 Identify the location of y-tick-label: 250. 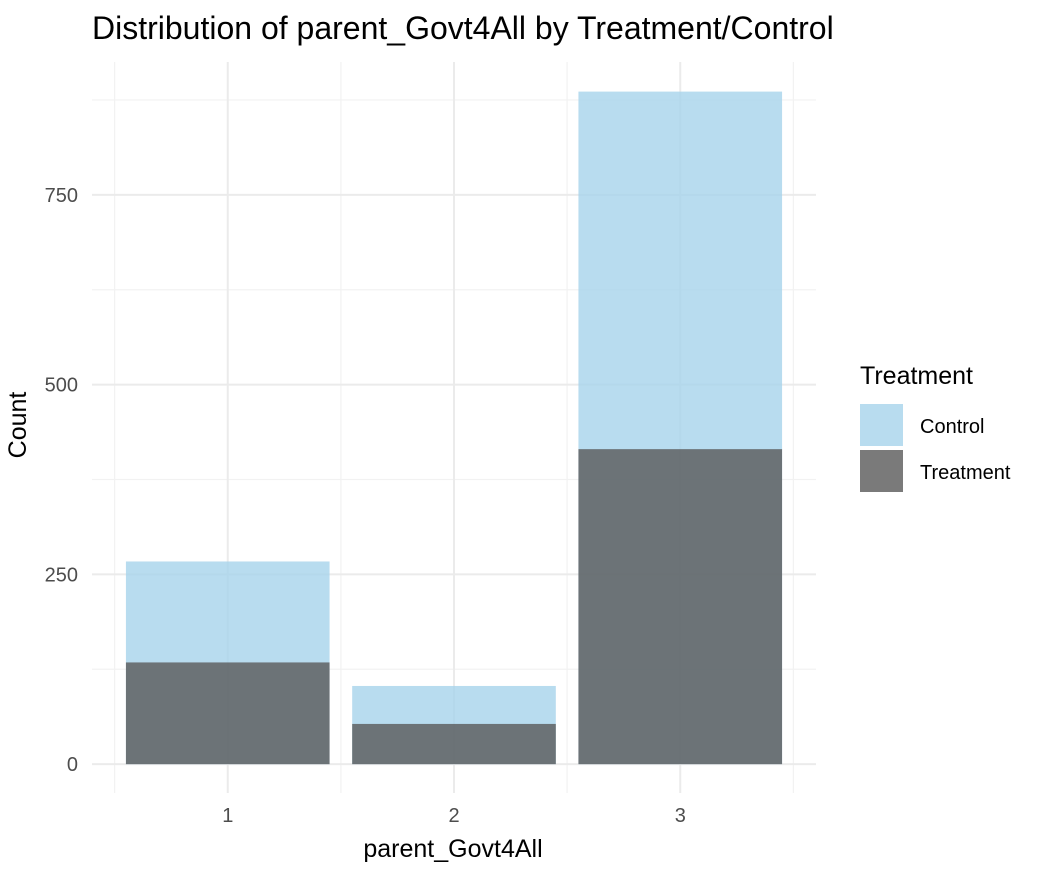
(61, 575).